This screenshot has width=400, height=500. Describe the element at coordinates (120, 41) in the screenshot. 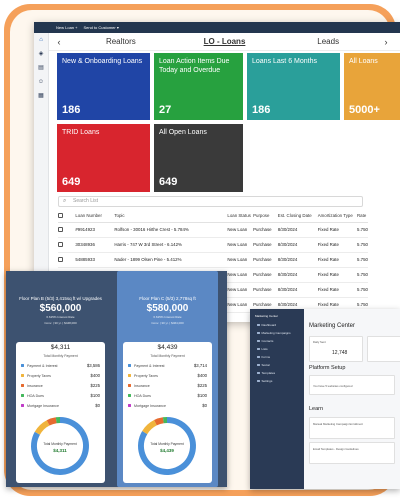

I see `tab-realtors: Realtors` at that location.